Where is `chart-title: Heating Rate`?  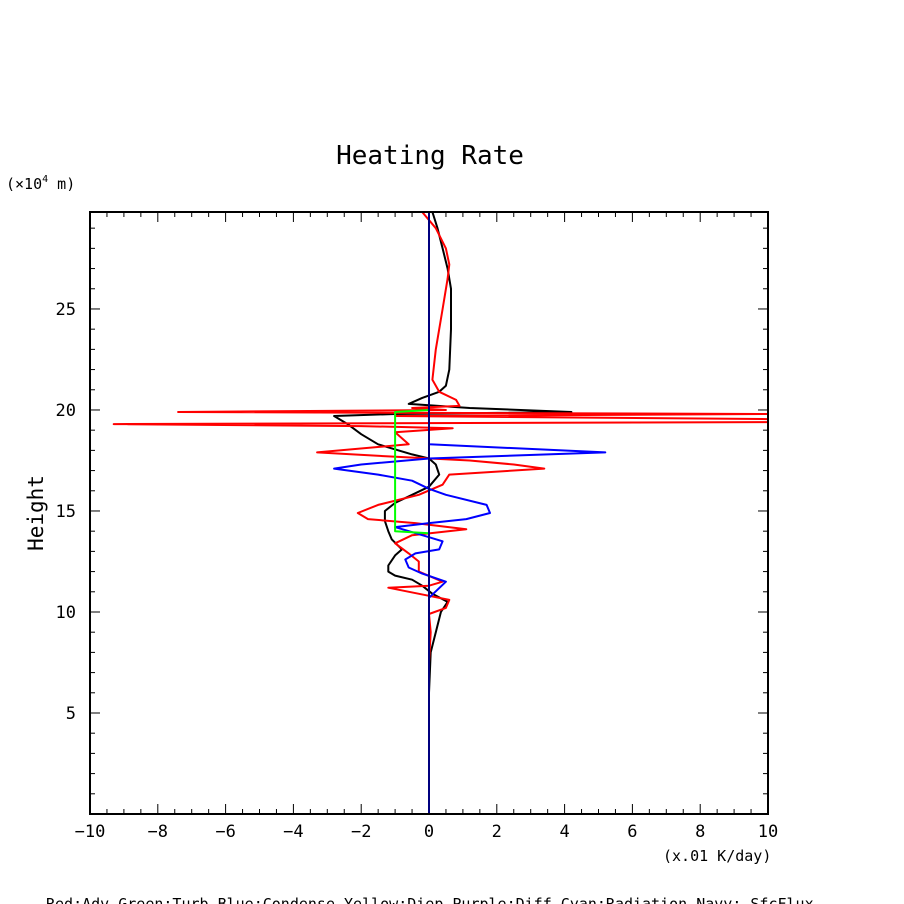
chart-title: Heating Rate is located at coordinates (430, 156).